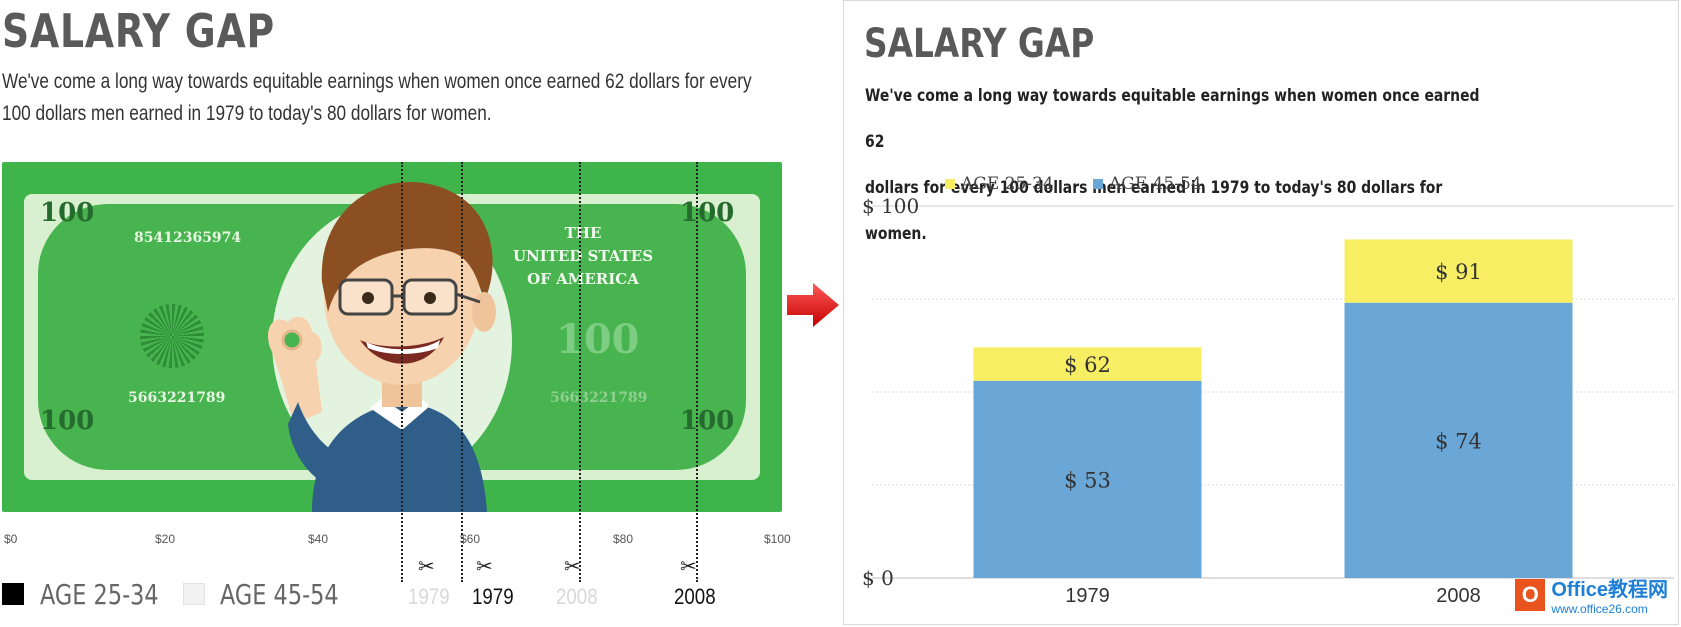 The height and width of the screenshot is (627, 1681). I want to click on bill-country-line1: THE, so click(583, 233).